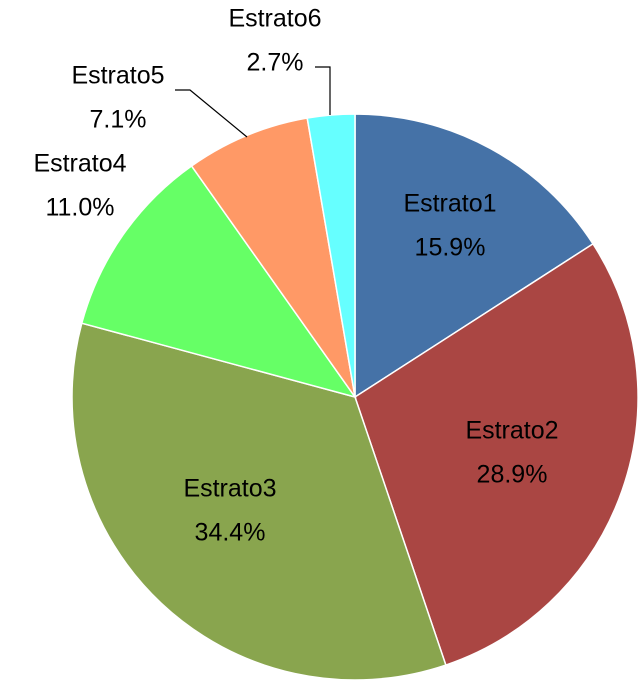 The image size is (644, 680). What do you see at coordinates (79, 208) in the screenshot?
I see `slice-value-label: 11.0%` at bounding box center [79, 208].